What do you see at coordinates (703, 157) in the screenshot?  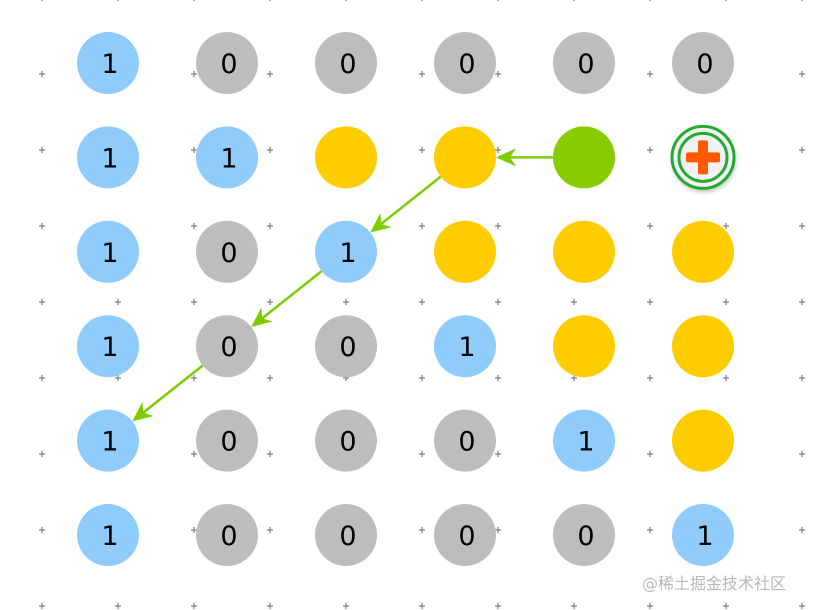 I see `add-button` at bounding box center [703, 157].